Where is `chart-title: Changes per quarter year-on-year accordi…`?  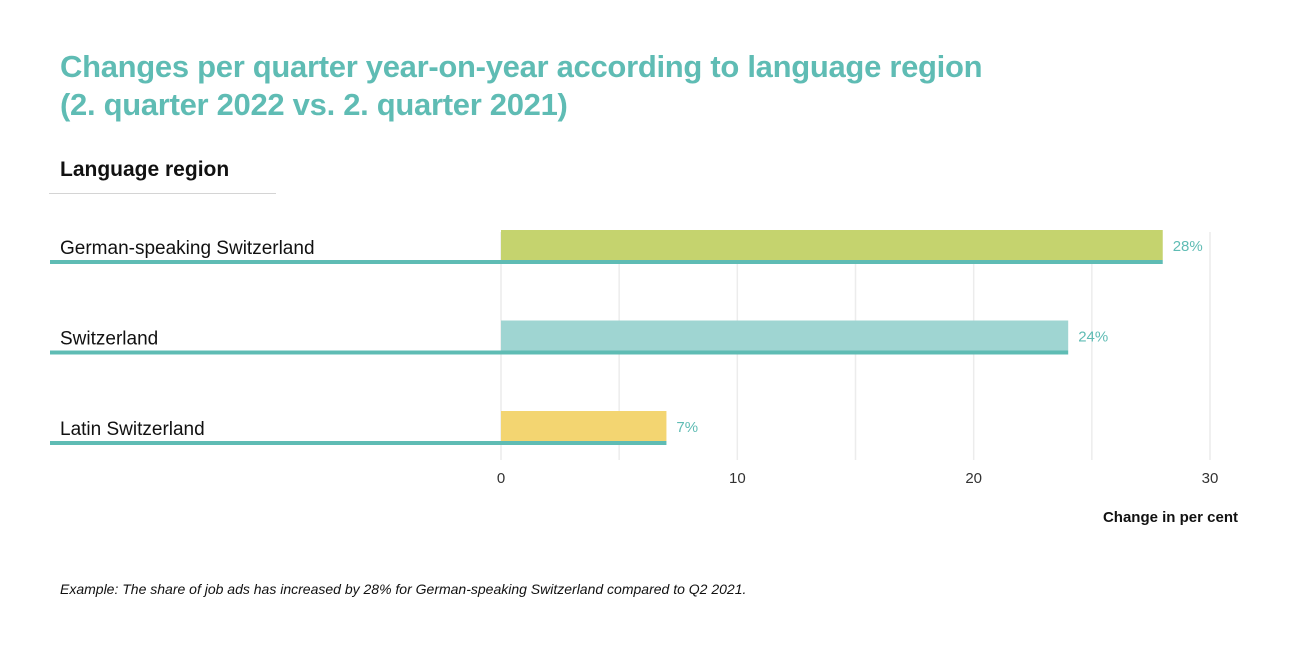 chart-title: Changes per quarter year-on-year accordi… is located at coordinates (521, 86).